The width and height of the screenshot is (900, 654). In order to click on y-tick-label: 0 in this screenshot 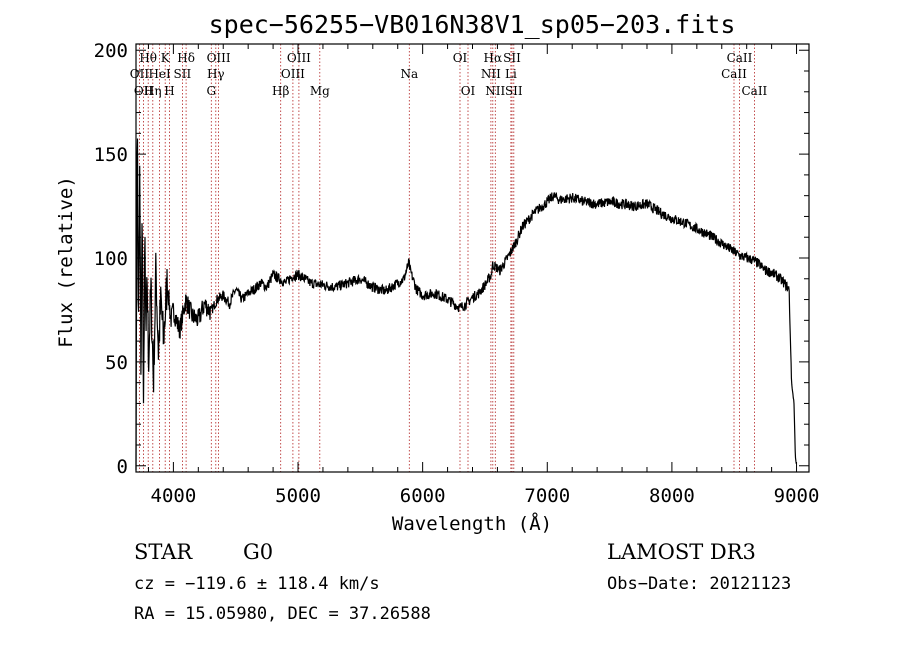, I will do `click(122, 467)`.